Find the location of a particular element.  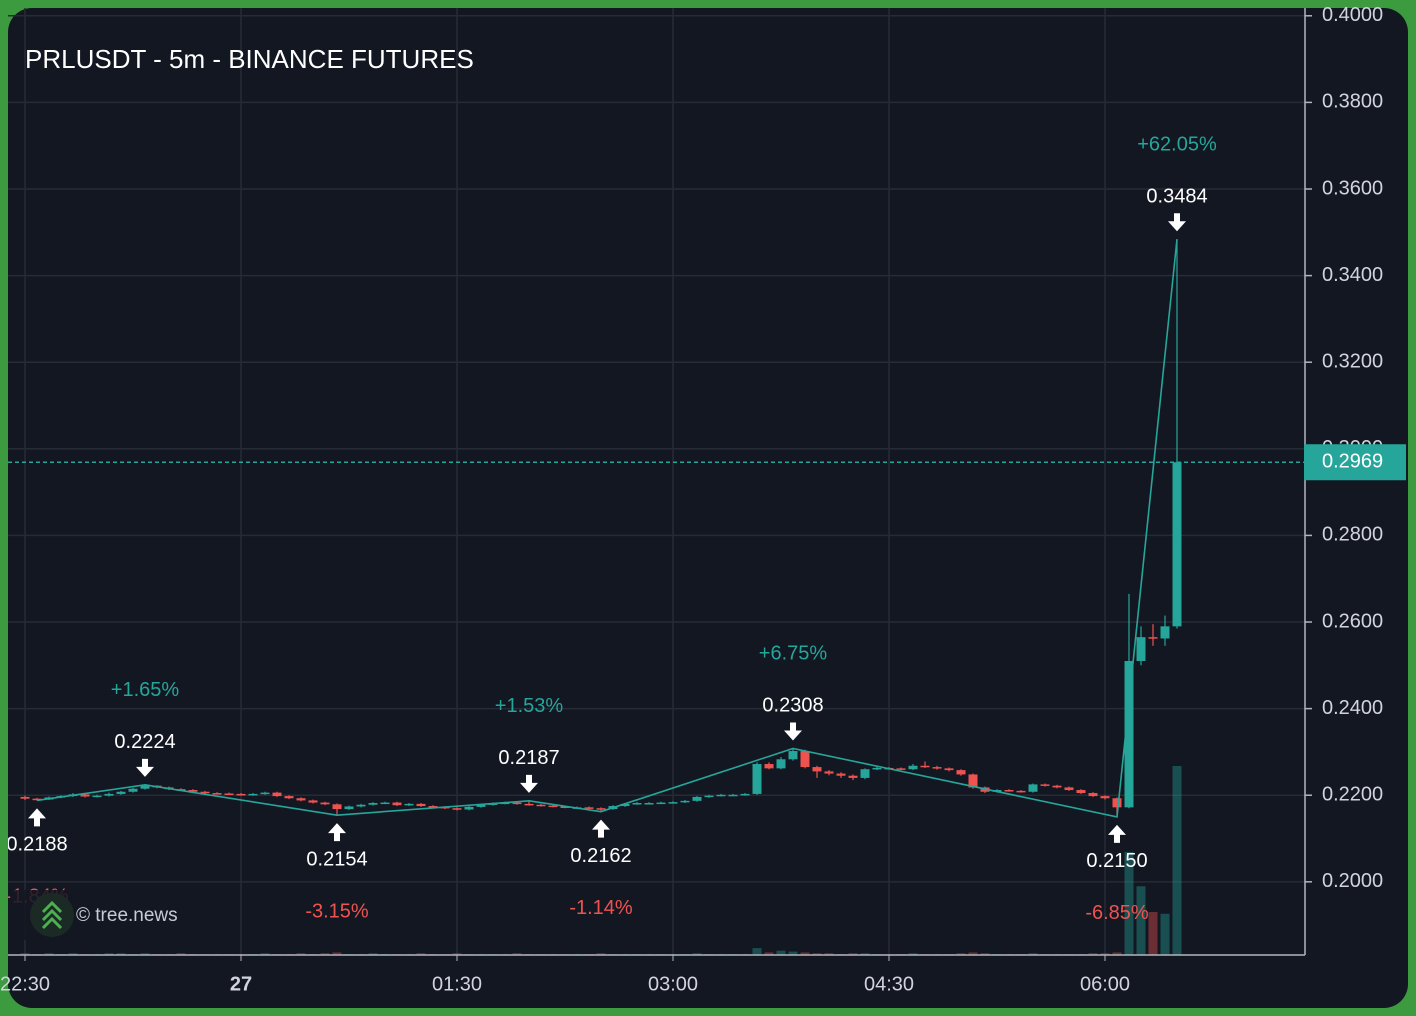

pivot-price: 0.2224 is located at coordinates (144, 742).